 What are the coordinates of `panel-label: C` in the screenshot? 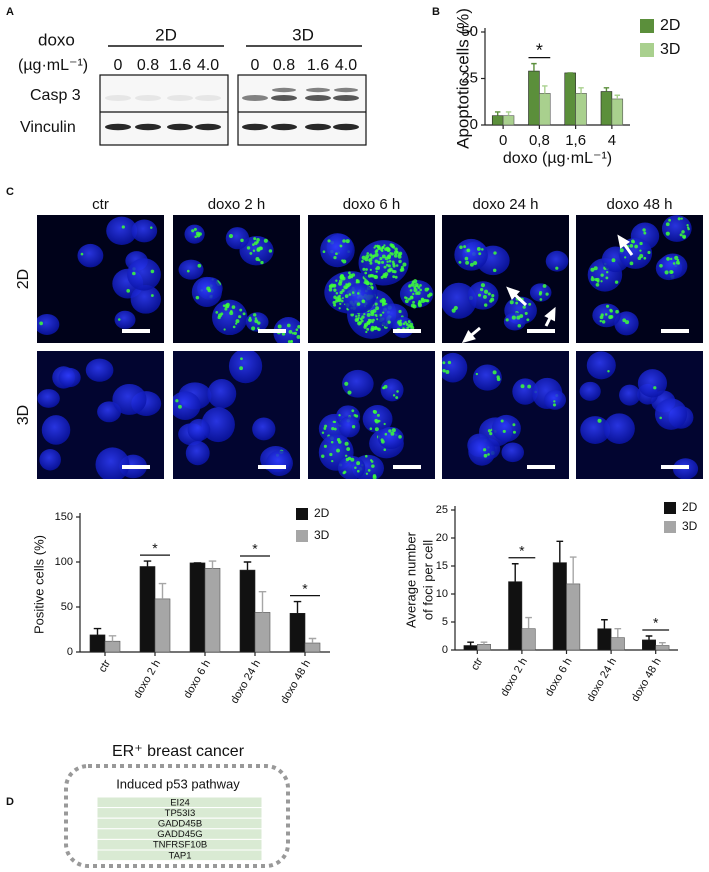 It's located at (10, 192).